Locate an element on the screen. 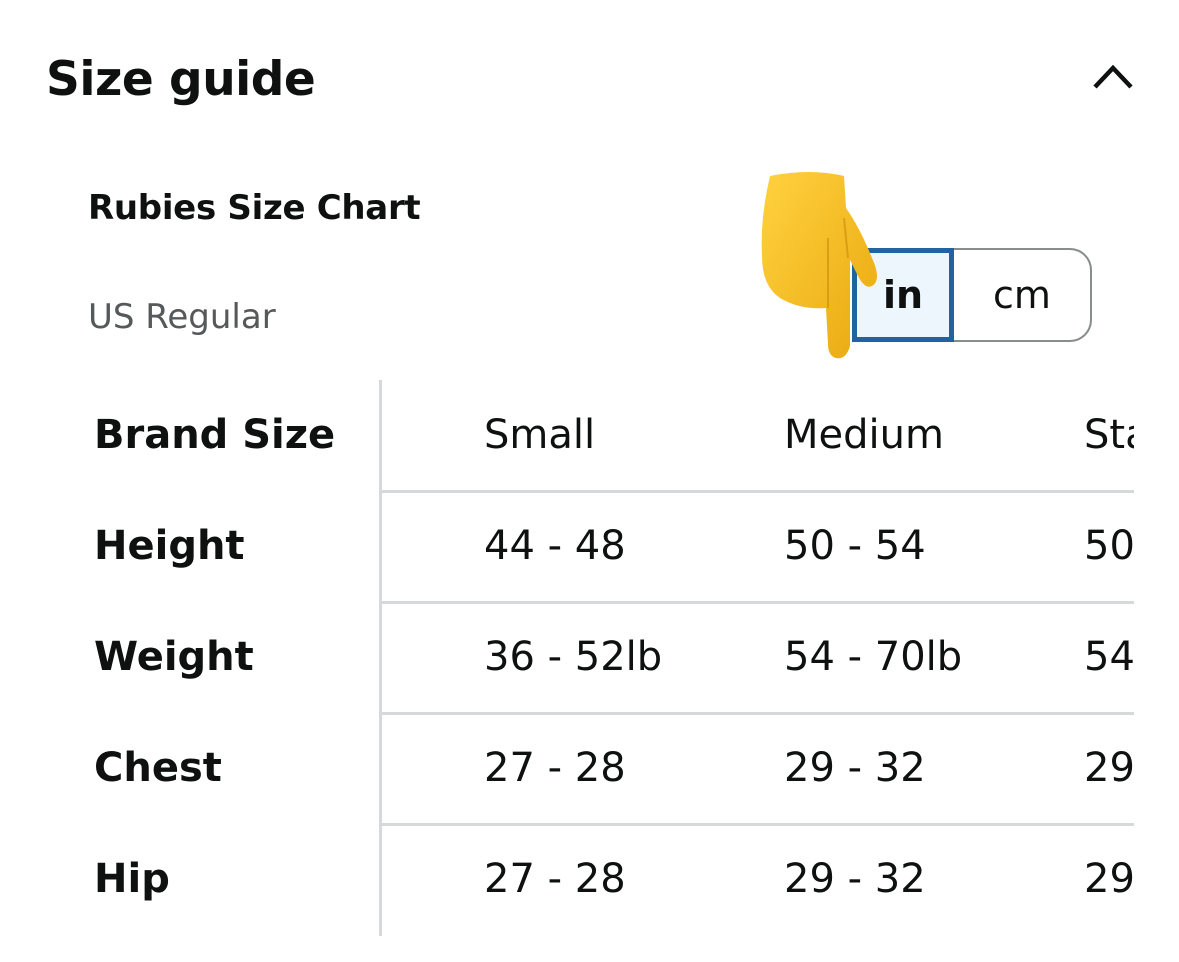 The width and height of the screenshot is (1179, 962). pointing-down-hand-icon is located at coordinates (819, 265).